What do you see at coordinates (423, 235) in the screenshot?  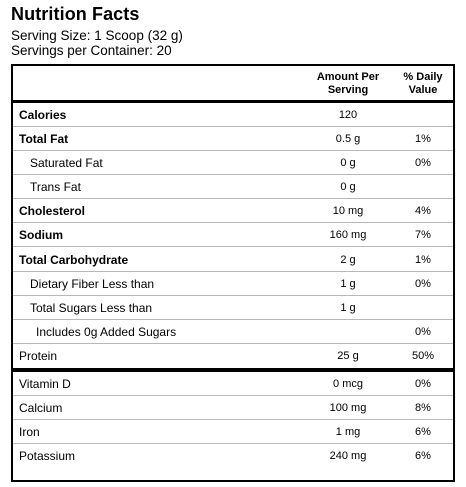 I see `row-dv: 7%` at bounding box center [423, 235].